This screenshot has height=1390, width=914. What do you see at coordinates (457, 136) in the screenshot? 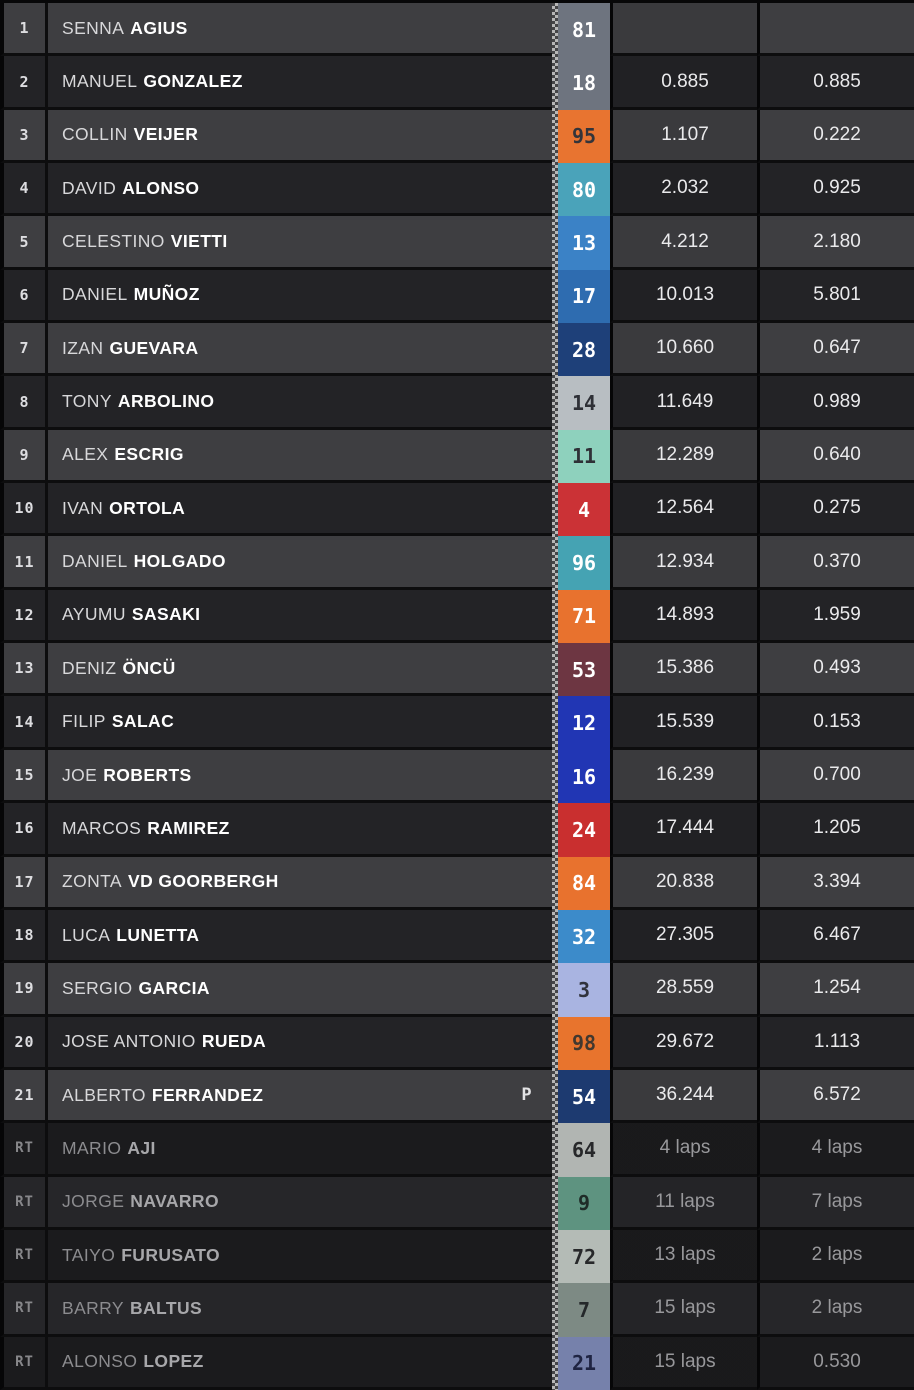
I see `table-row: 3 COLLIN VEIJER 95 1.107 0.222` at bounding box center [457, 136].